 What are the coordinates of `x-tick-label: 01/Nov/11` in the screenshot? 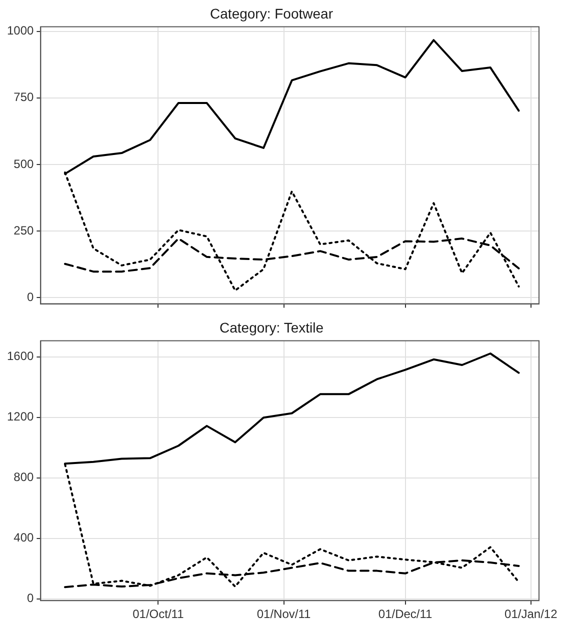 It's located at (284, 614).